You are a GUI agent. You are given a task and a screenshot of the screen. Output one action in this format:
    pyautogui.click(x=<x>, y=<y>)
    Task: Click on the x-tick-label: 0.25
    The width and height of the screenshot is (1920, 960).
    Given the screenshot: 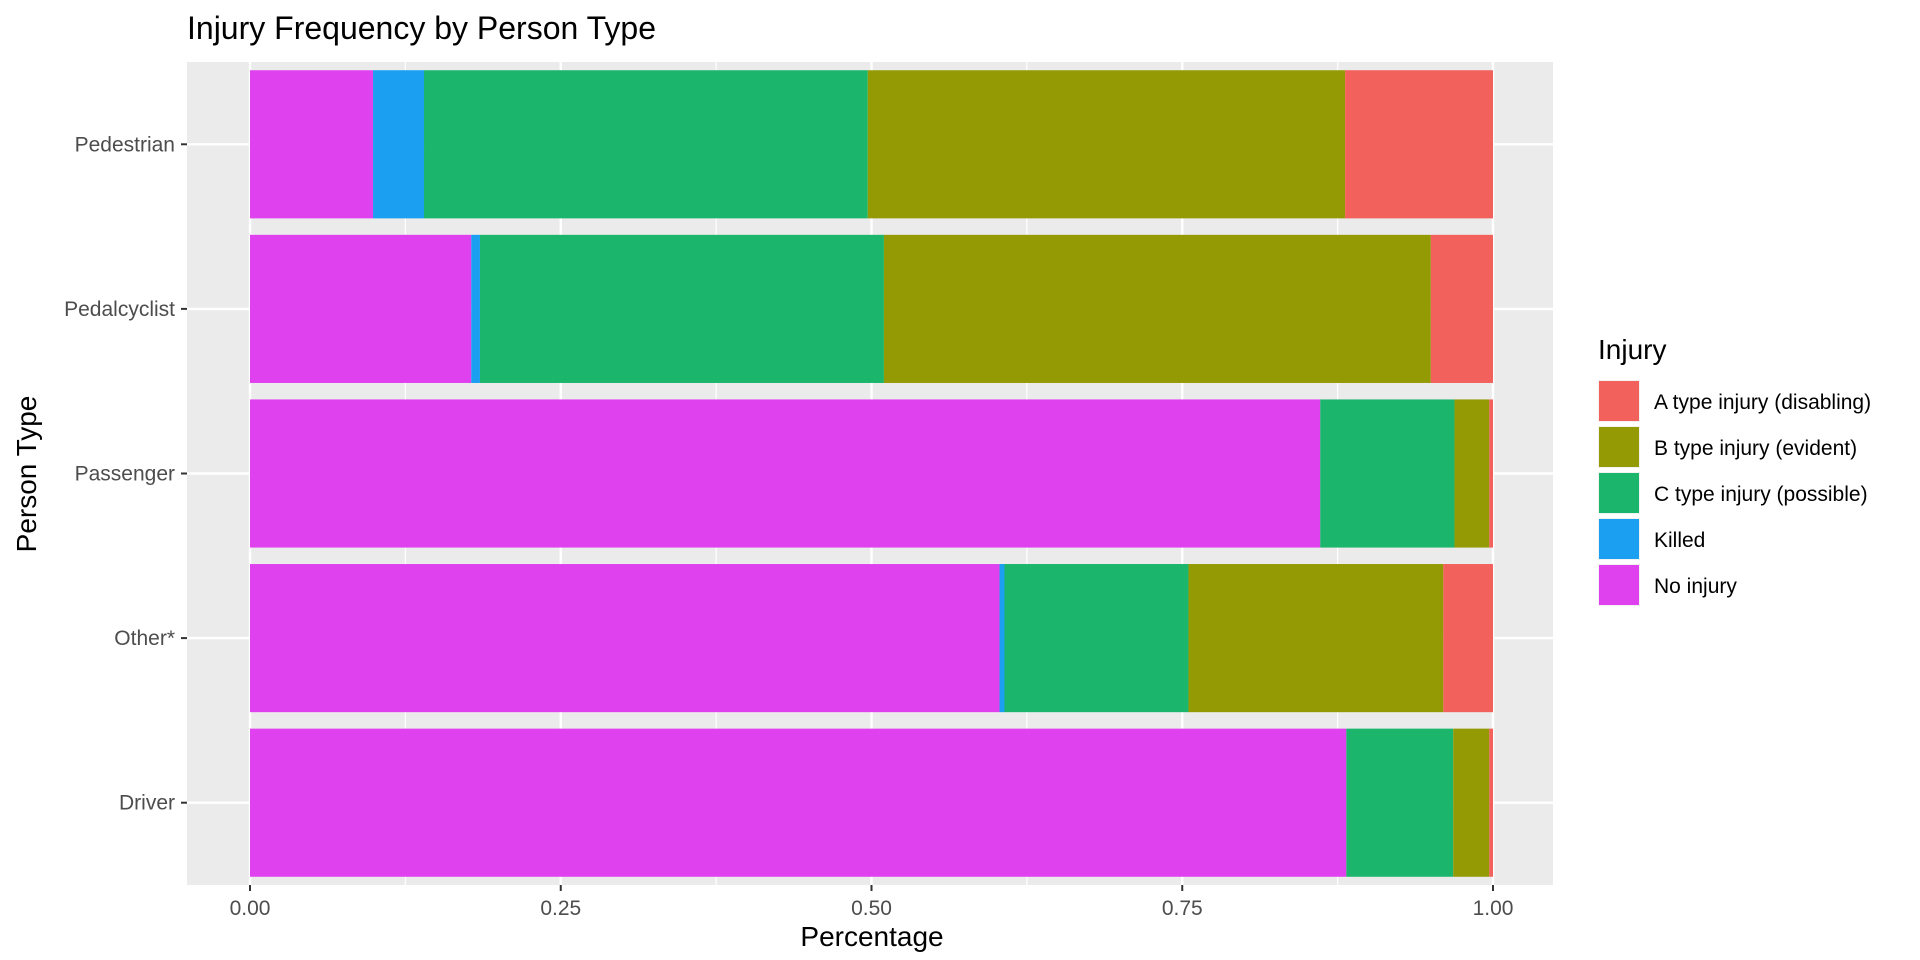 What is the action you would take?
    pyautogui.click(x=560, y=908)
    